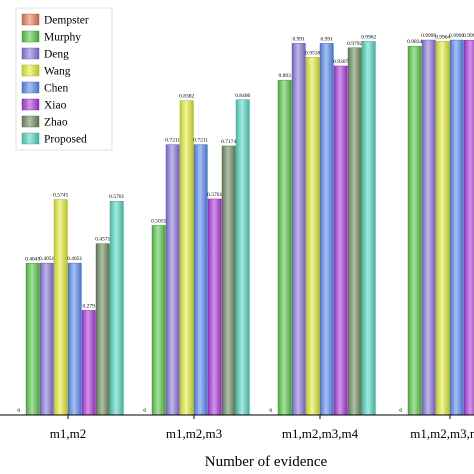 This screenshot has height=474, width=474. I want to click on data-label-dempster-3: 0, so click(270, 411).